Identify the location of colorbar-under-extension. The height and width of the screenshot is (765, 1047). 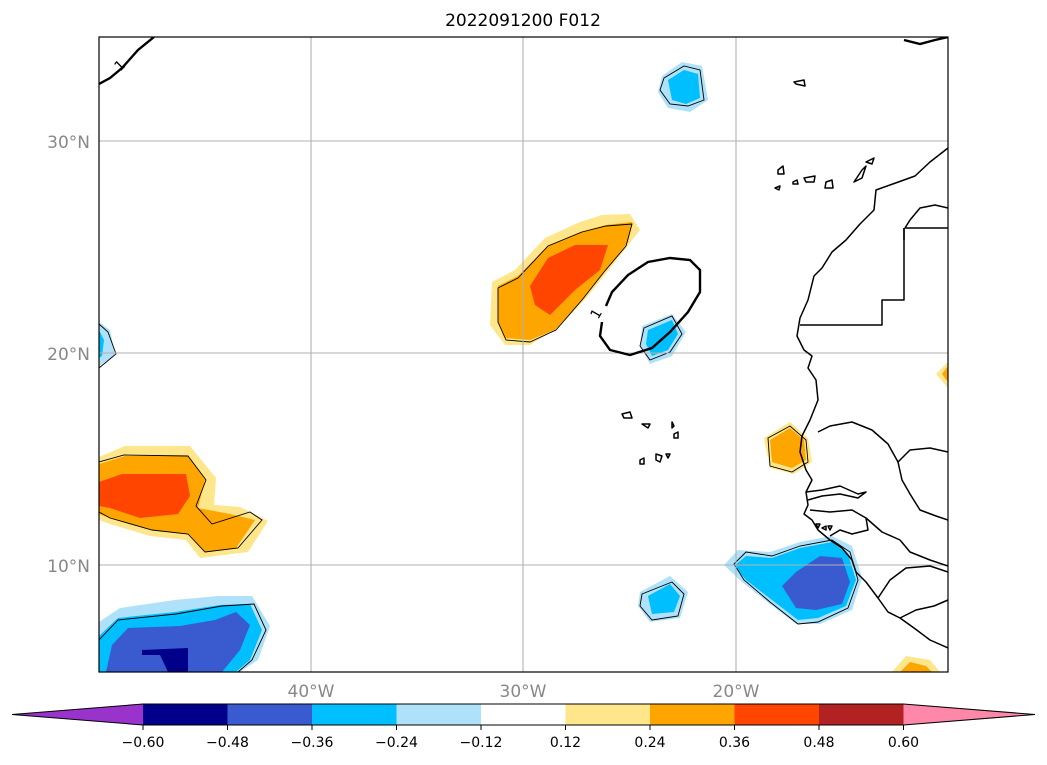
(77, 714).